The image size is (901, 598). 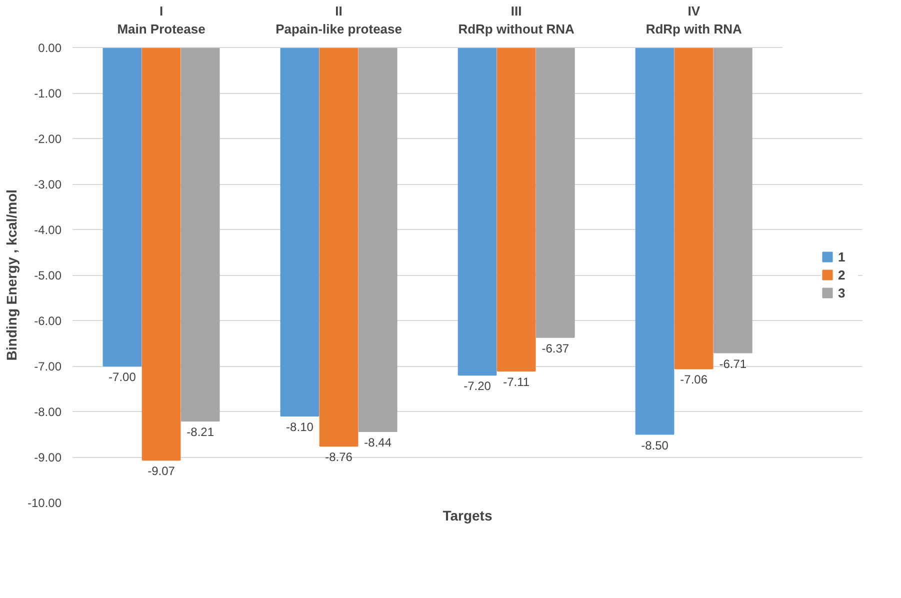 What do you see at coordinates (122, 377) in the screenshot?
I see `data-label: -7.00` at bounding box center [122, 377].